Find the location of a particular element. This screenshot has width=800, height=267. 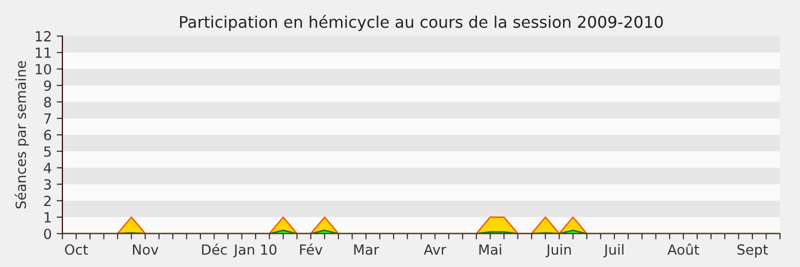

y-axis-title: Séances par semaine is located at coordinates (21, 134).